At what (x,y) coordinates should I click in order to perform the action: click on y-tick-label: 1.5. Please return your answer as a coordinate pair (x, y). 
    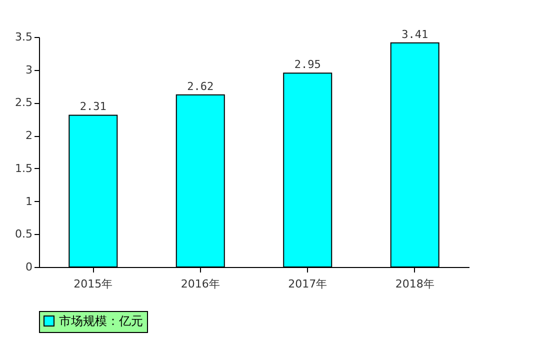
    Looking at the image, I should click on (23, 168).